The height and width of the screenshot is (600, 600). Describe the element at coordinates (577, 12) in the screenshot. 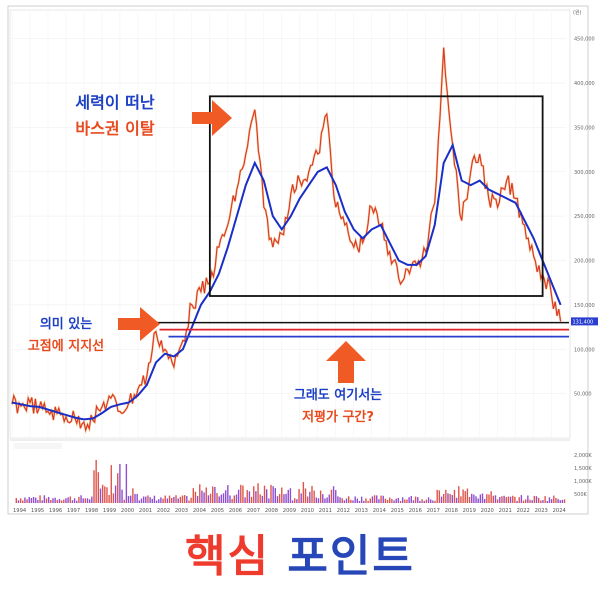

I see `y-unit-label: (원)` at that location.